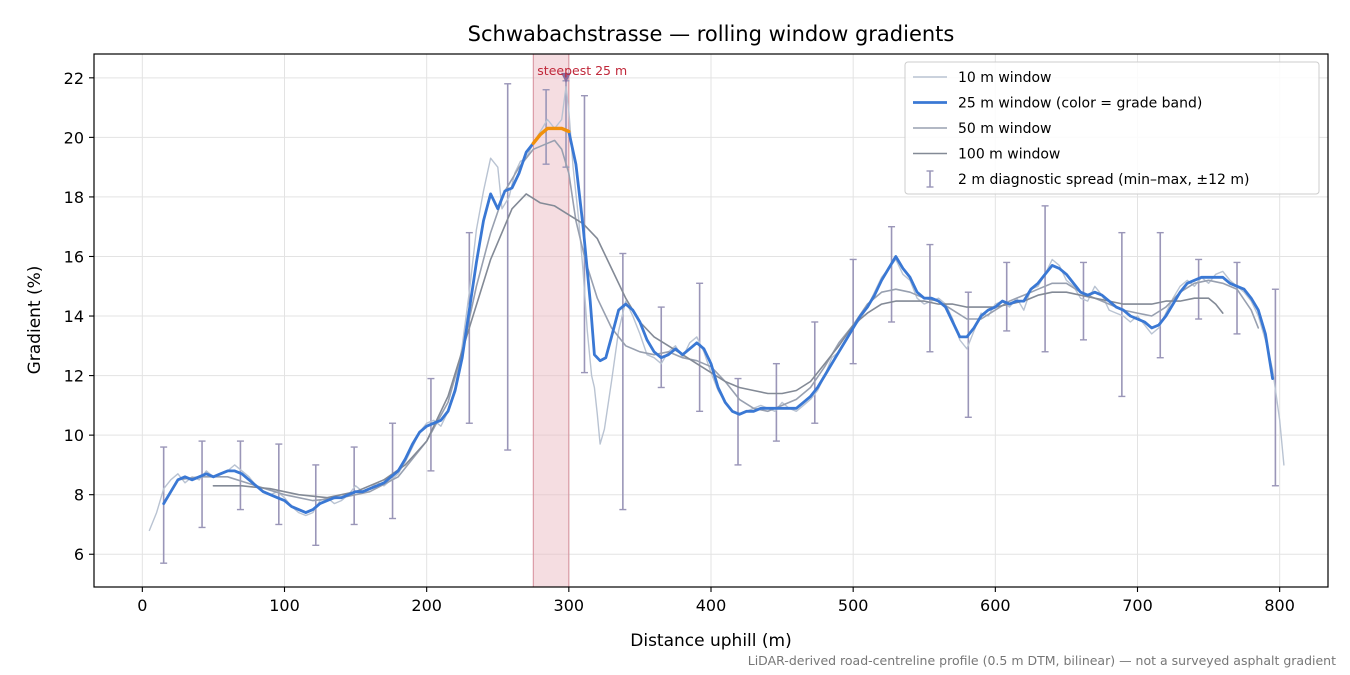 This screenshot has height=675, width=1350. Describe the element at coordinates (1279, 605) in the screenshot. I see `x-tick-label: 800` at that location.